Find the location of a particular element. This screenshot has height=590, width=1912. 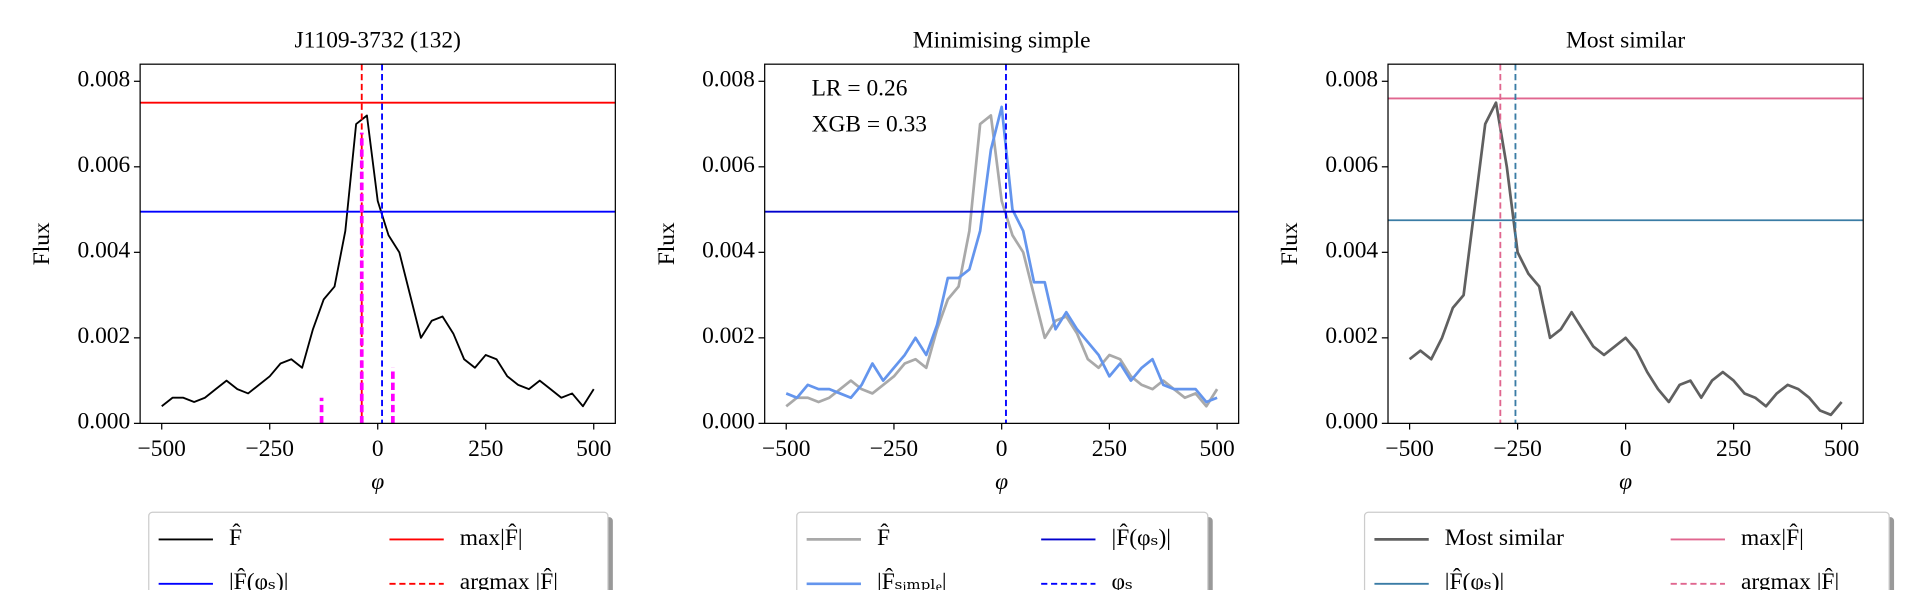

legend-label: Most similar is located at coordinates (1504, 538).